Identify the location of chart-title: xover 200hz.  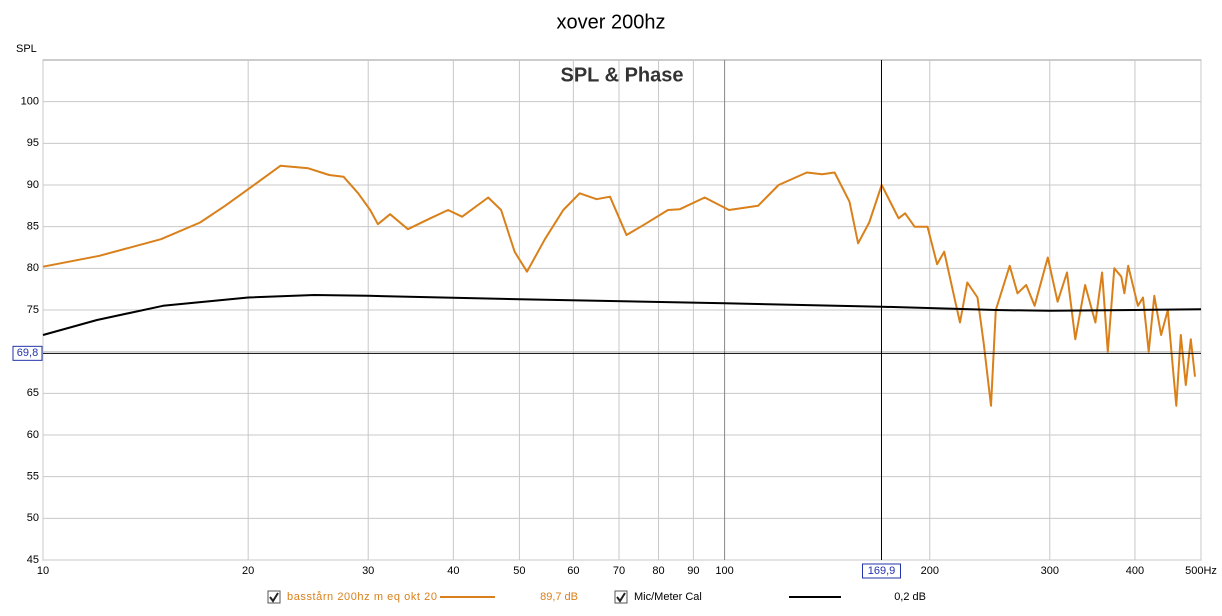
(611, 22).